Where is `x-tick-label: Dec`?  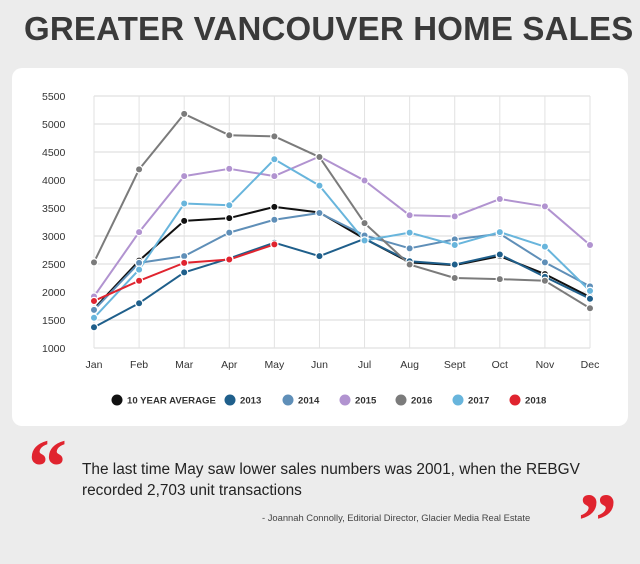 x-tick-label: Dec is located at coordinates (590, 365).